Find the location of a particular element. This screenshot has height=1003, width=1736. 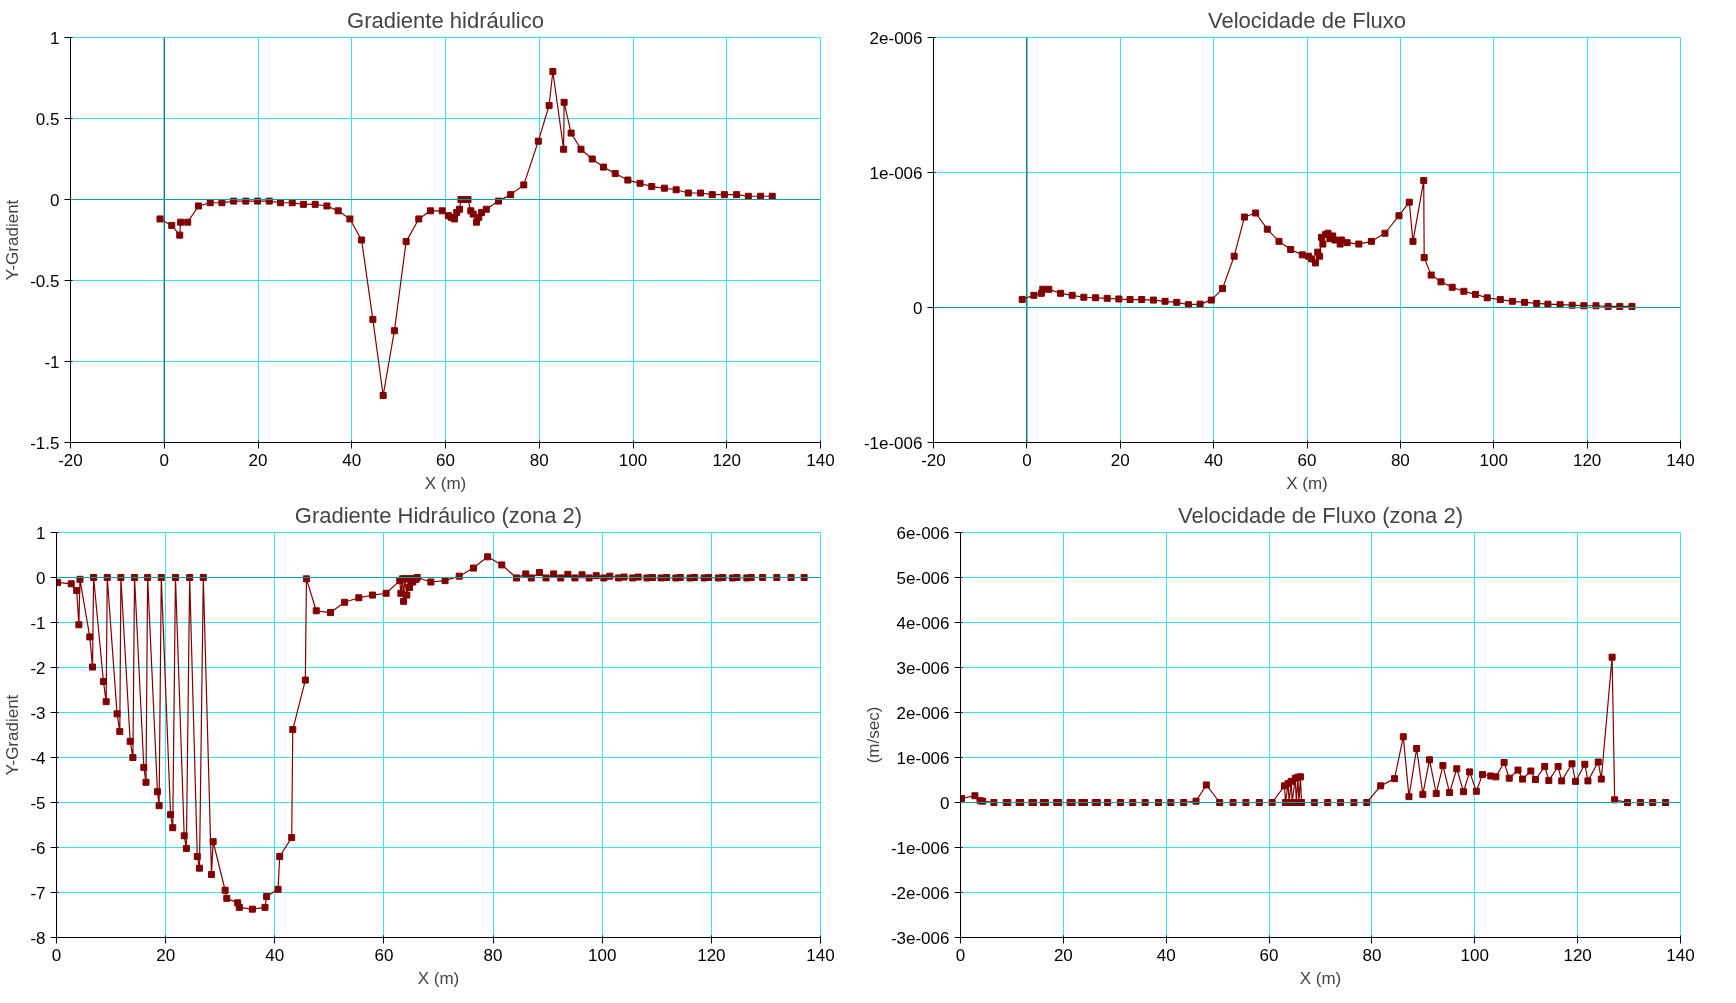

y-axis-title: (m/sec) is located at coordinates (873, 735).